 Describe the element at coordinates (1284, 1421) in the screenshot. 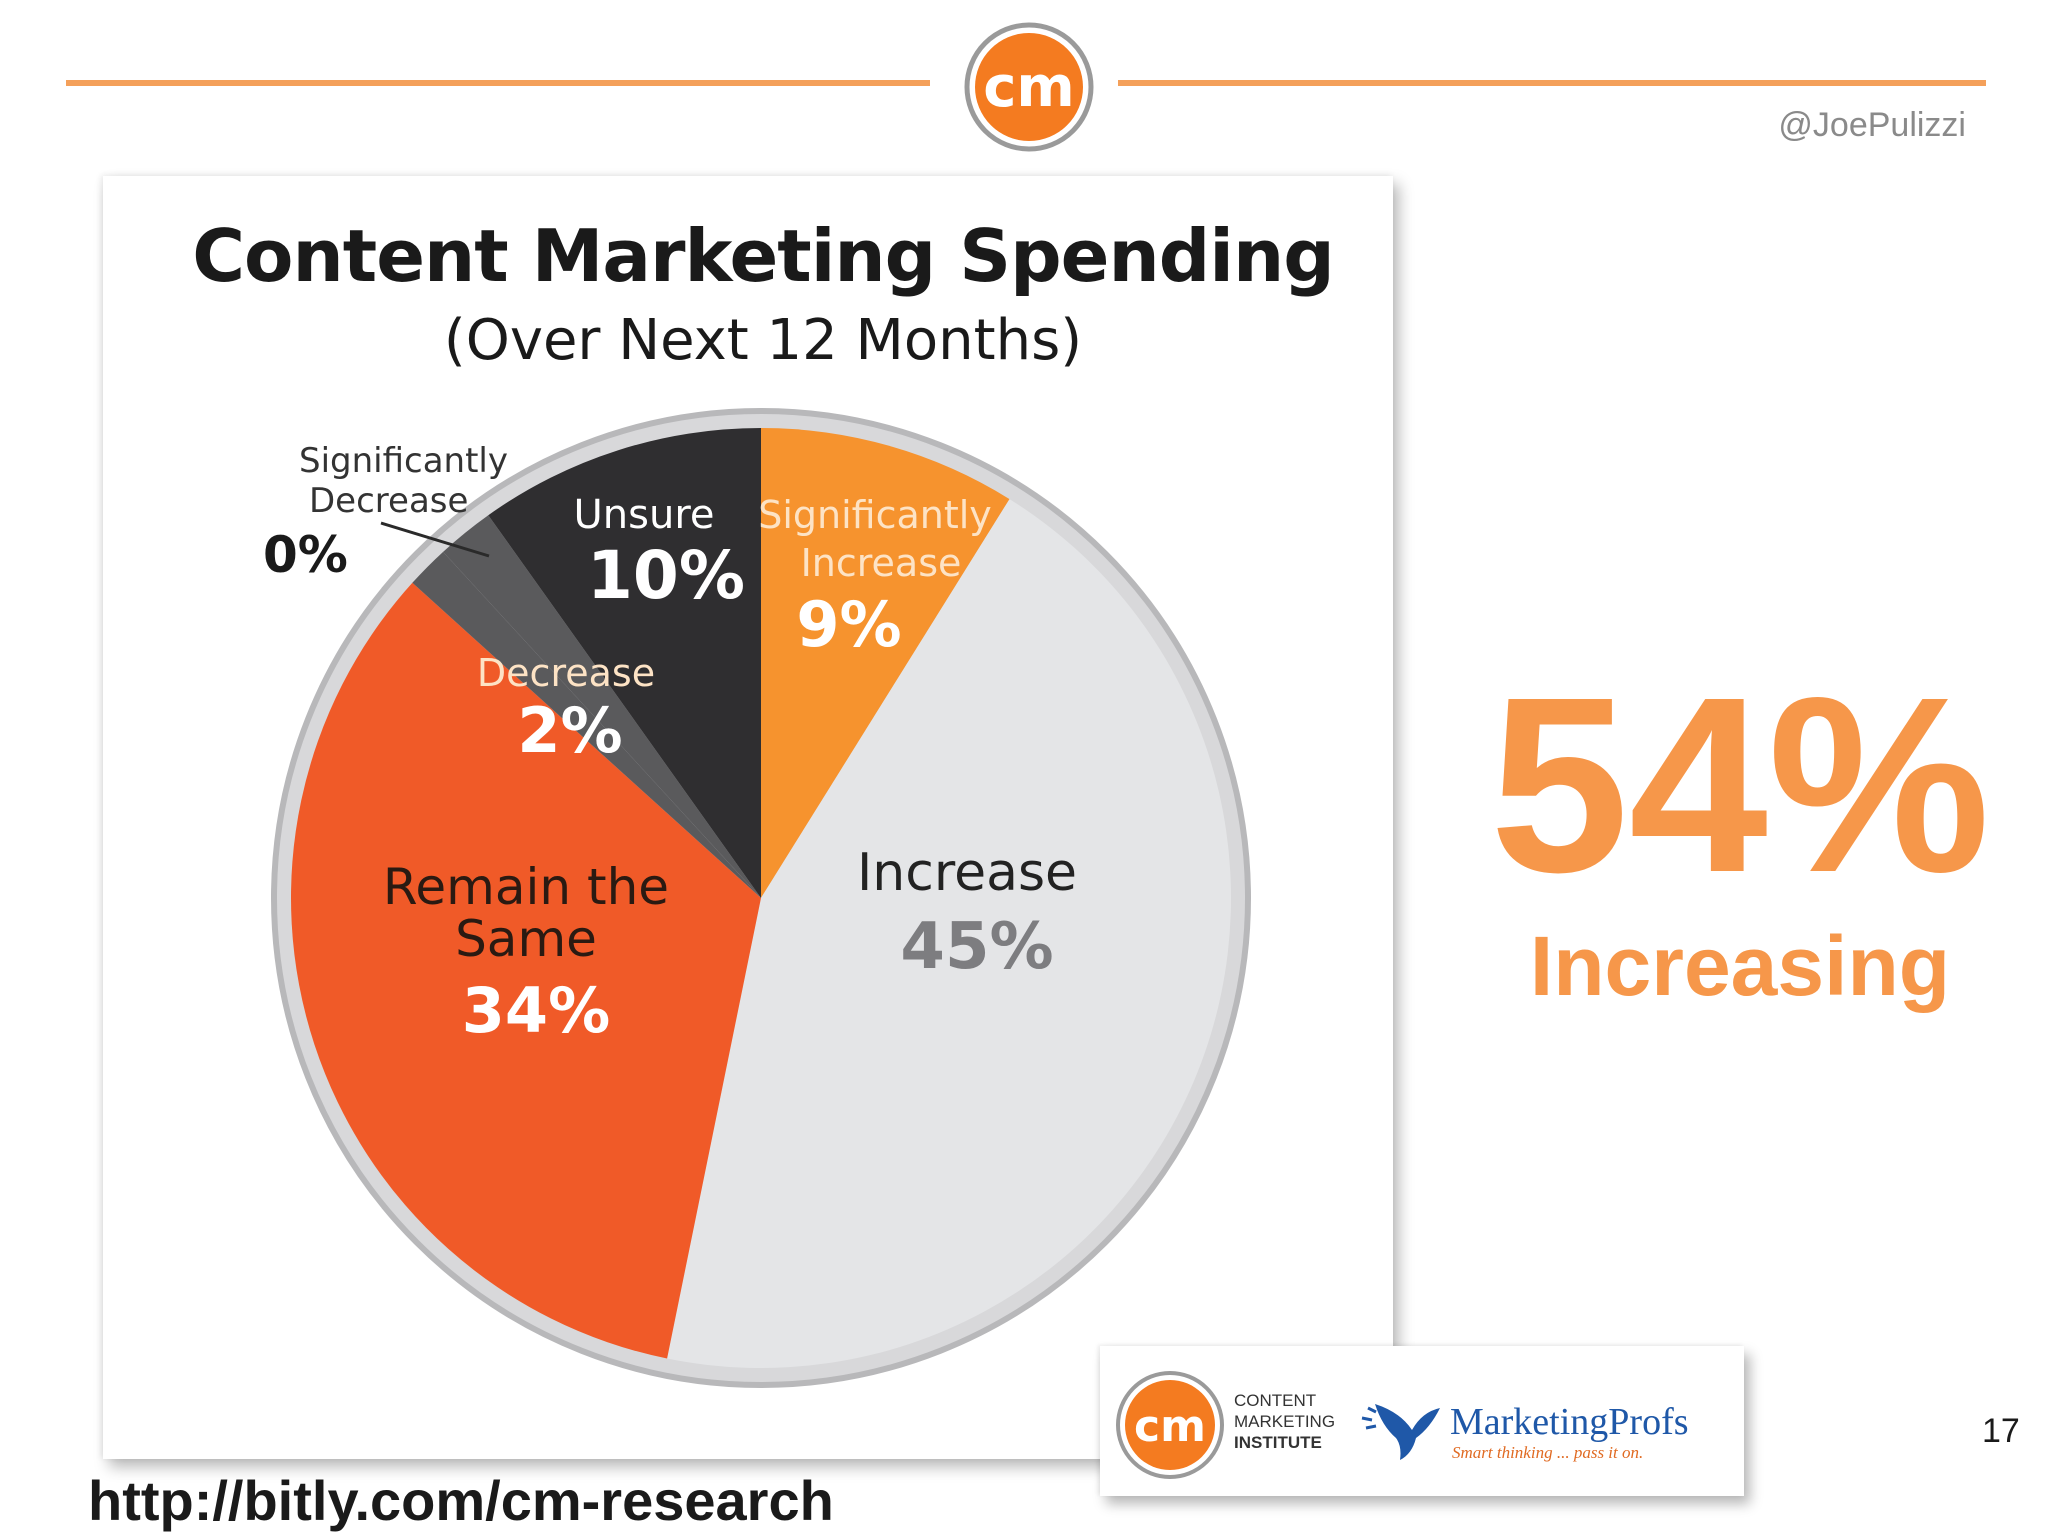

I see `cmi-name-line2: MARKETING` at that location.